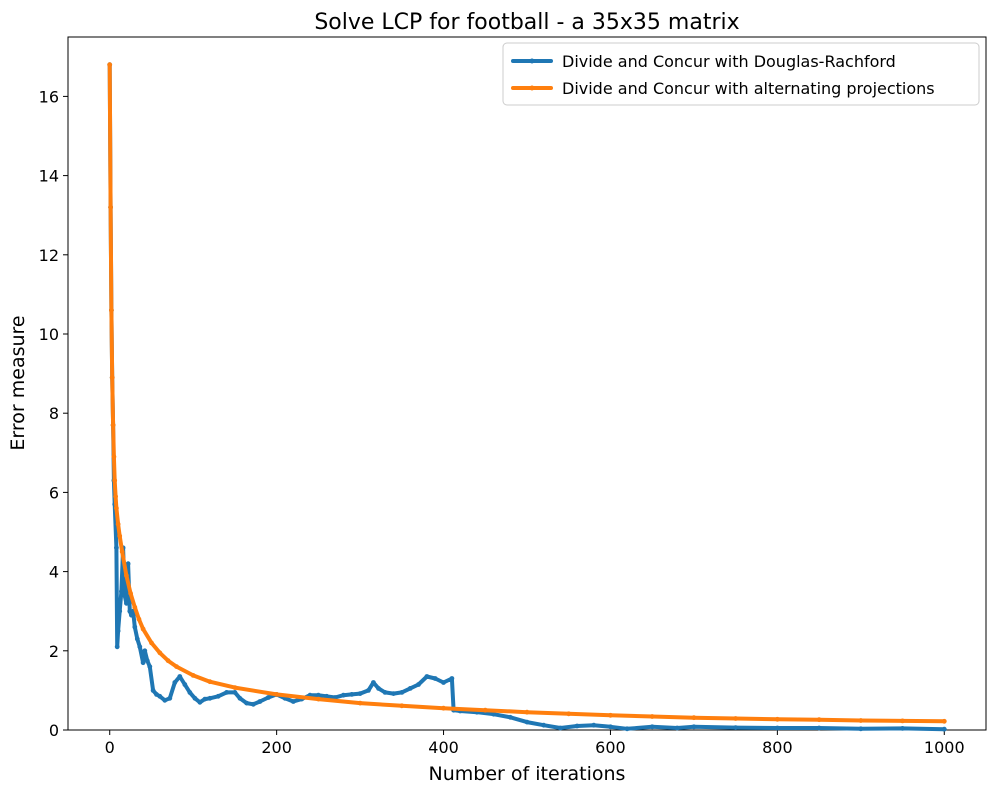 The image size is (1008, 793). Describe the element at coordinates (276, 747) in the screenshot. I see `x-tick-label: 200` at that location.